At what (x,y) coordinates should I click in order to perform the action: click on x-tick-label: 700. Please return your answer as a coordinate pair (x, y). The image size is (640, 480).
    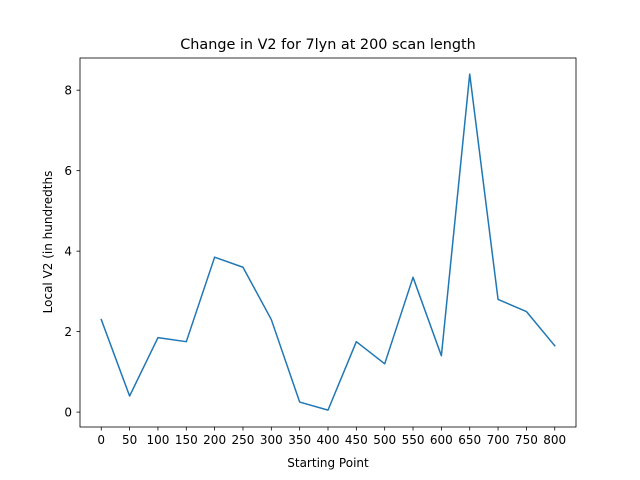
    Looking at the image, I should click on (498, 440).